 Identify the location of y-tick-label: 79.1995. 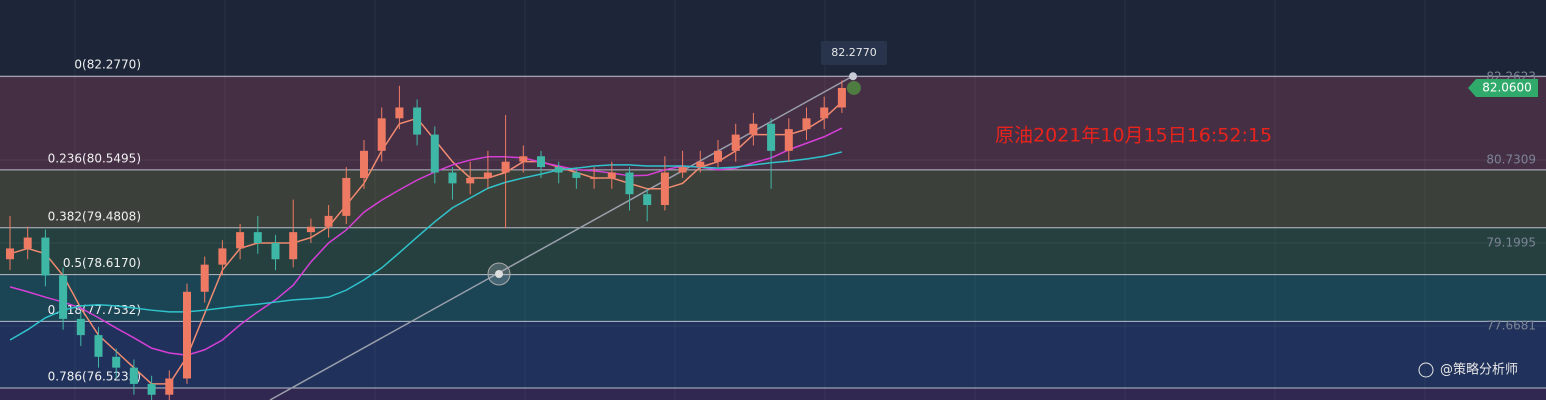
(1511, 243).